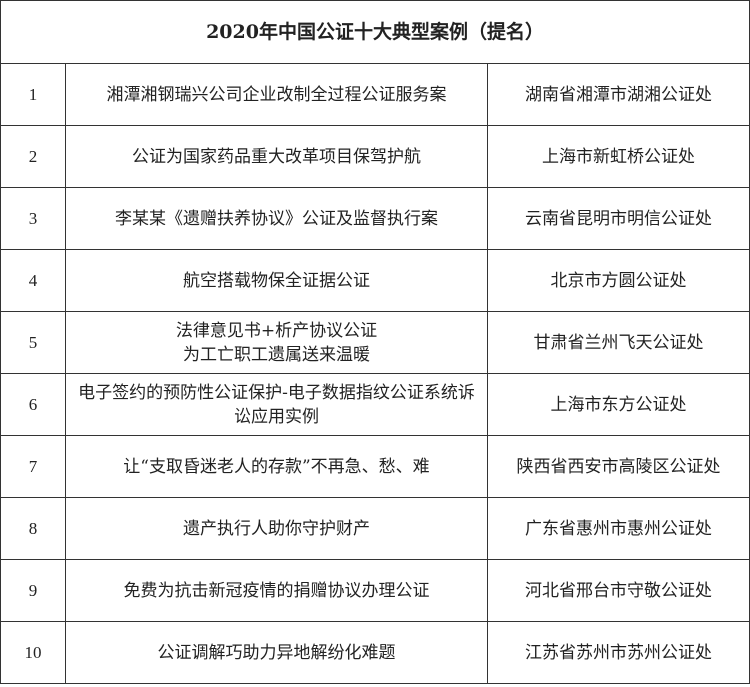 The width and height of the screenshot is (750, 687). What do you see at coordinates (33, 528) in the screenshot?
I see `case-number: 8` at bounding box center [33, 528].